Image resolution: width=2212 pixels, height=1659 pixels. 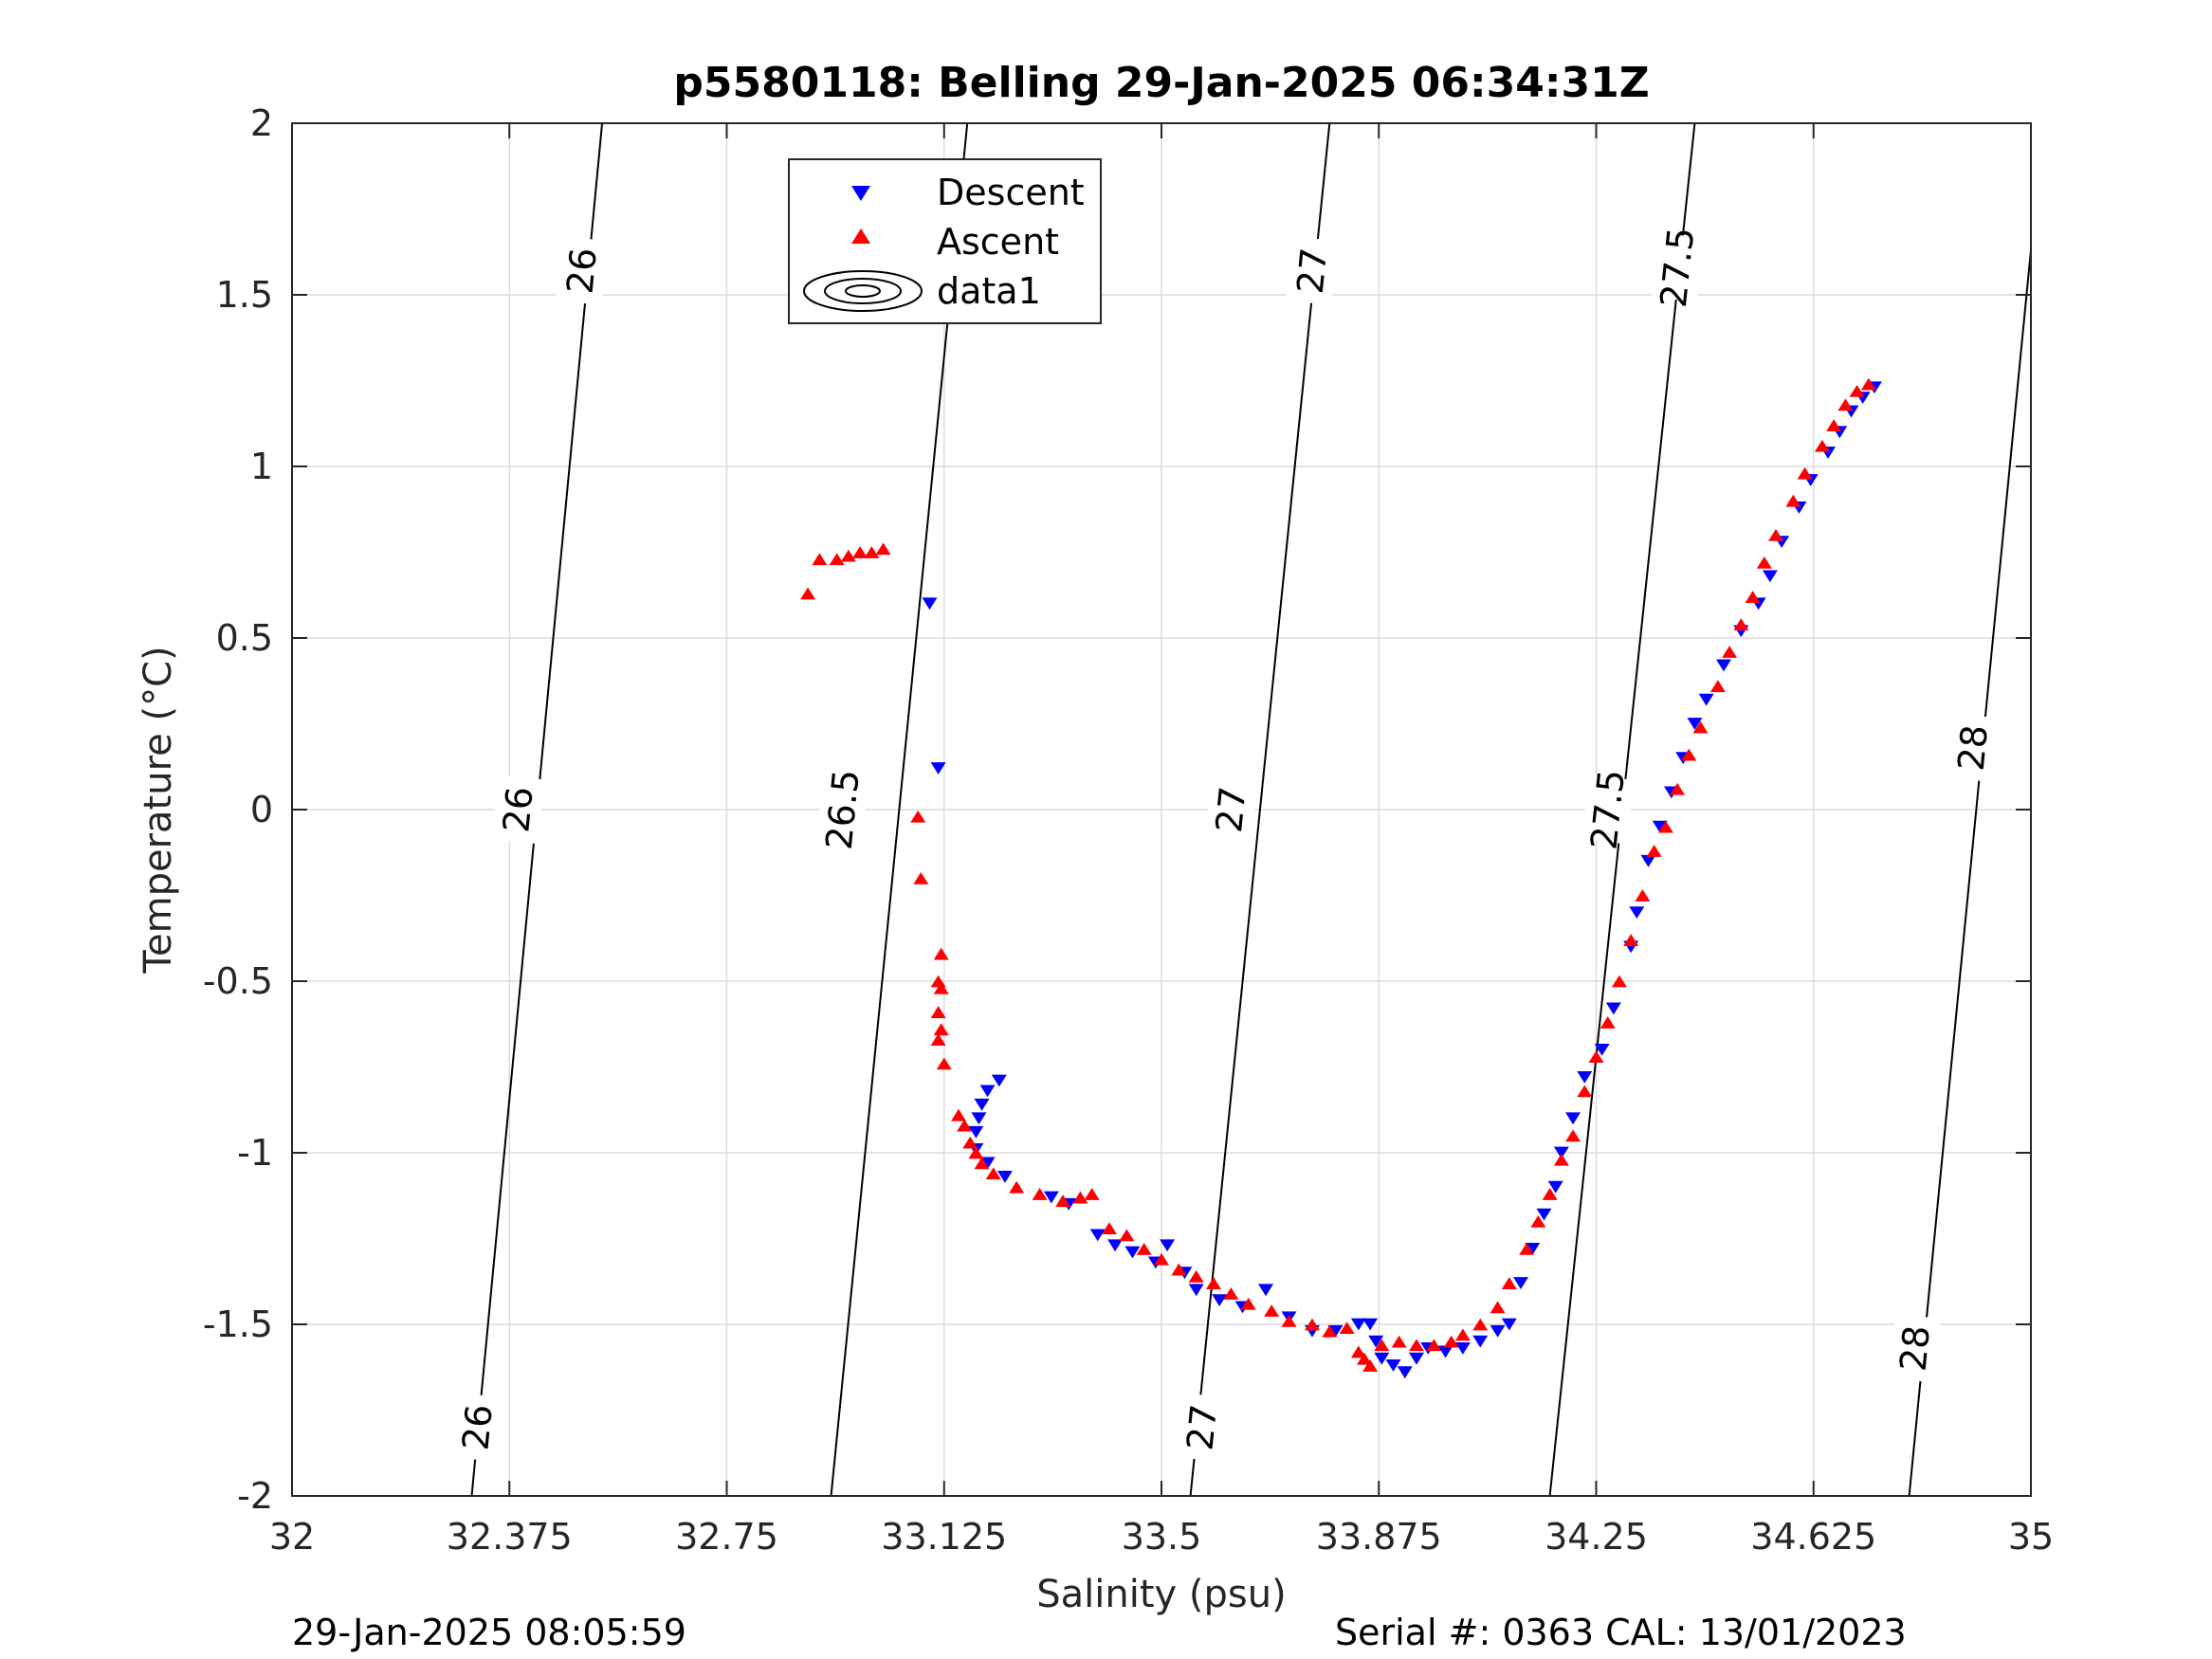 I want to click on y-tick-label: 0.5, so click(x=244, y=638).